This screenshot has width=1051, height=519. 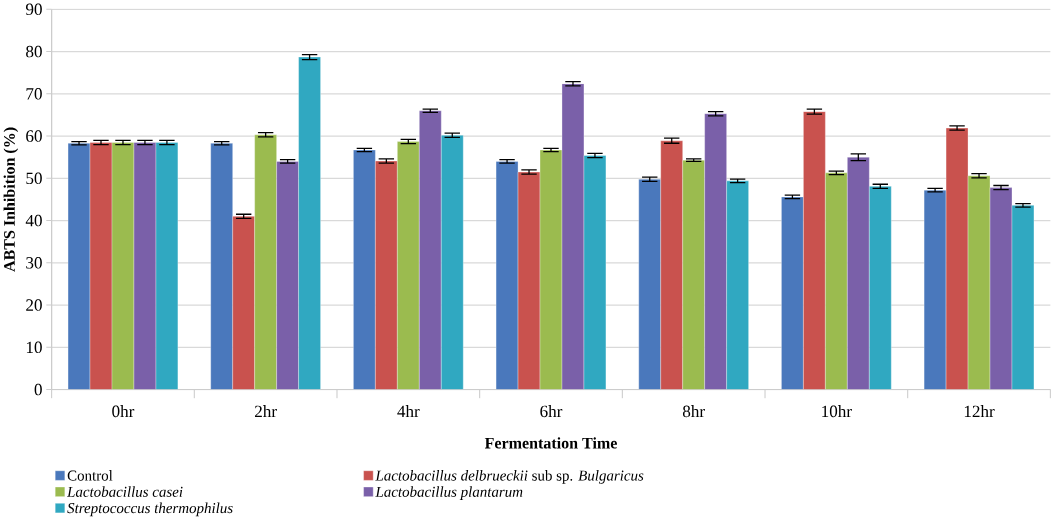 I want to click on y-tick-label: 0, so click(x=38, y=389).